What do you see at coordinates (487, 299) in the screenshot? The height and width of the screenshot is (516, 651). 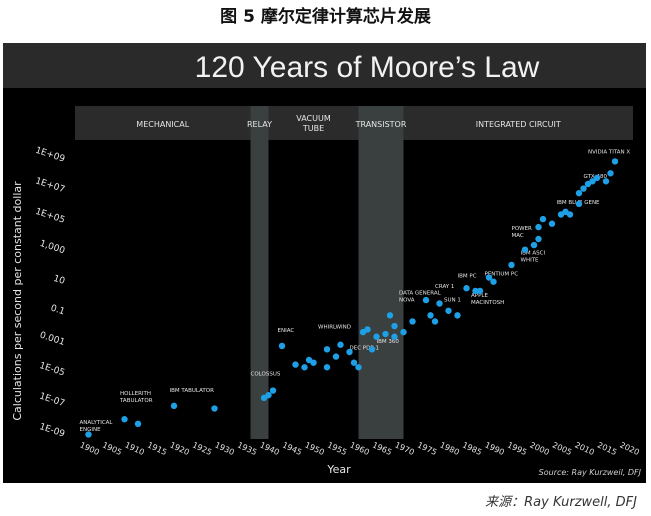 I see `annotation: APPLE MACINTOSH` at bounding box center [487, 299].